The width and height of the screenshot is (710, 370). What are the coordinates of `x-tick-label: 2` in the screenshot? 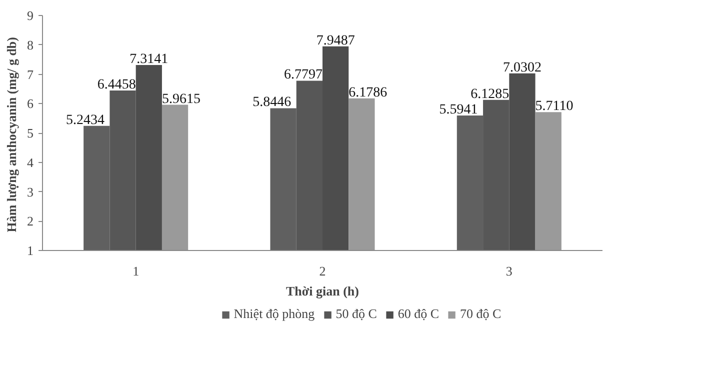 It's located at (322, 271).